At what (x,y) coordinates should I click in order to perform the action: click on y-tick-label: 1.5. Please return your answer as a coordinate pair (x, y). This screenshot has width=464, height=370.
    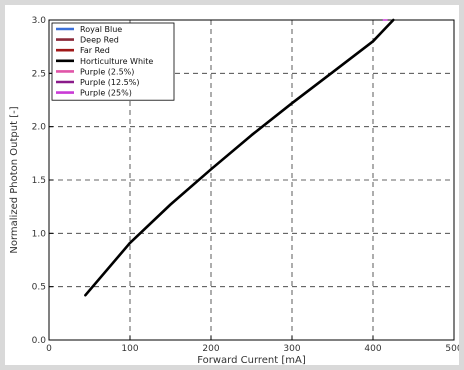
    Looking at the image, I should click on (39, 181).